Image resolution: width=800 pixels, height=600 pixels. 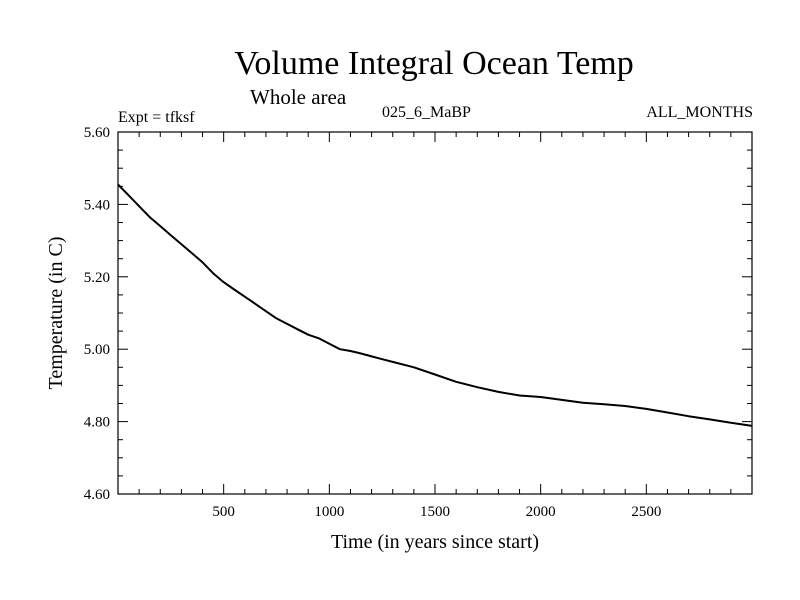 What do you see at coordinates (329, 512) in the screenshot?
I see `x-tick-label: 1000` at bounding box center [329, 512].